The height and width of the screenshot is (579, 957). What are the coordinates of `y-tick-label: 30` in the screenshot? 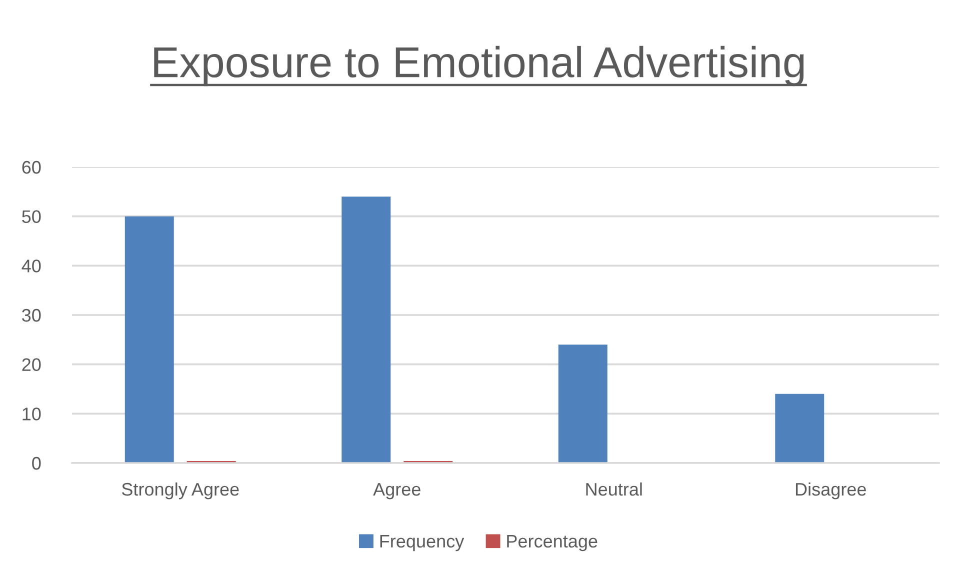 It's located at (31, 315).